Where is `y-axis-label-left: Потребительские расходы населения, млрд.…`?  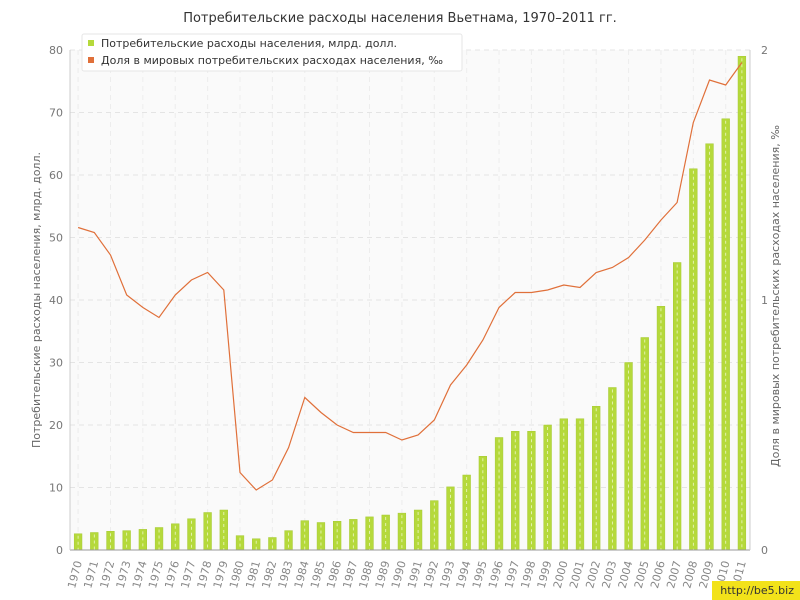
y-axis-label-left: Потребительские расходы населения, млрд.… is located at coordinates (36, 300).